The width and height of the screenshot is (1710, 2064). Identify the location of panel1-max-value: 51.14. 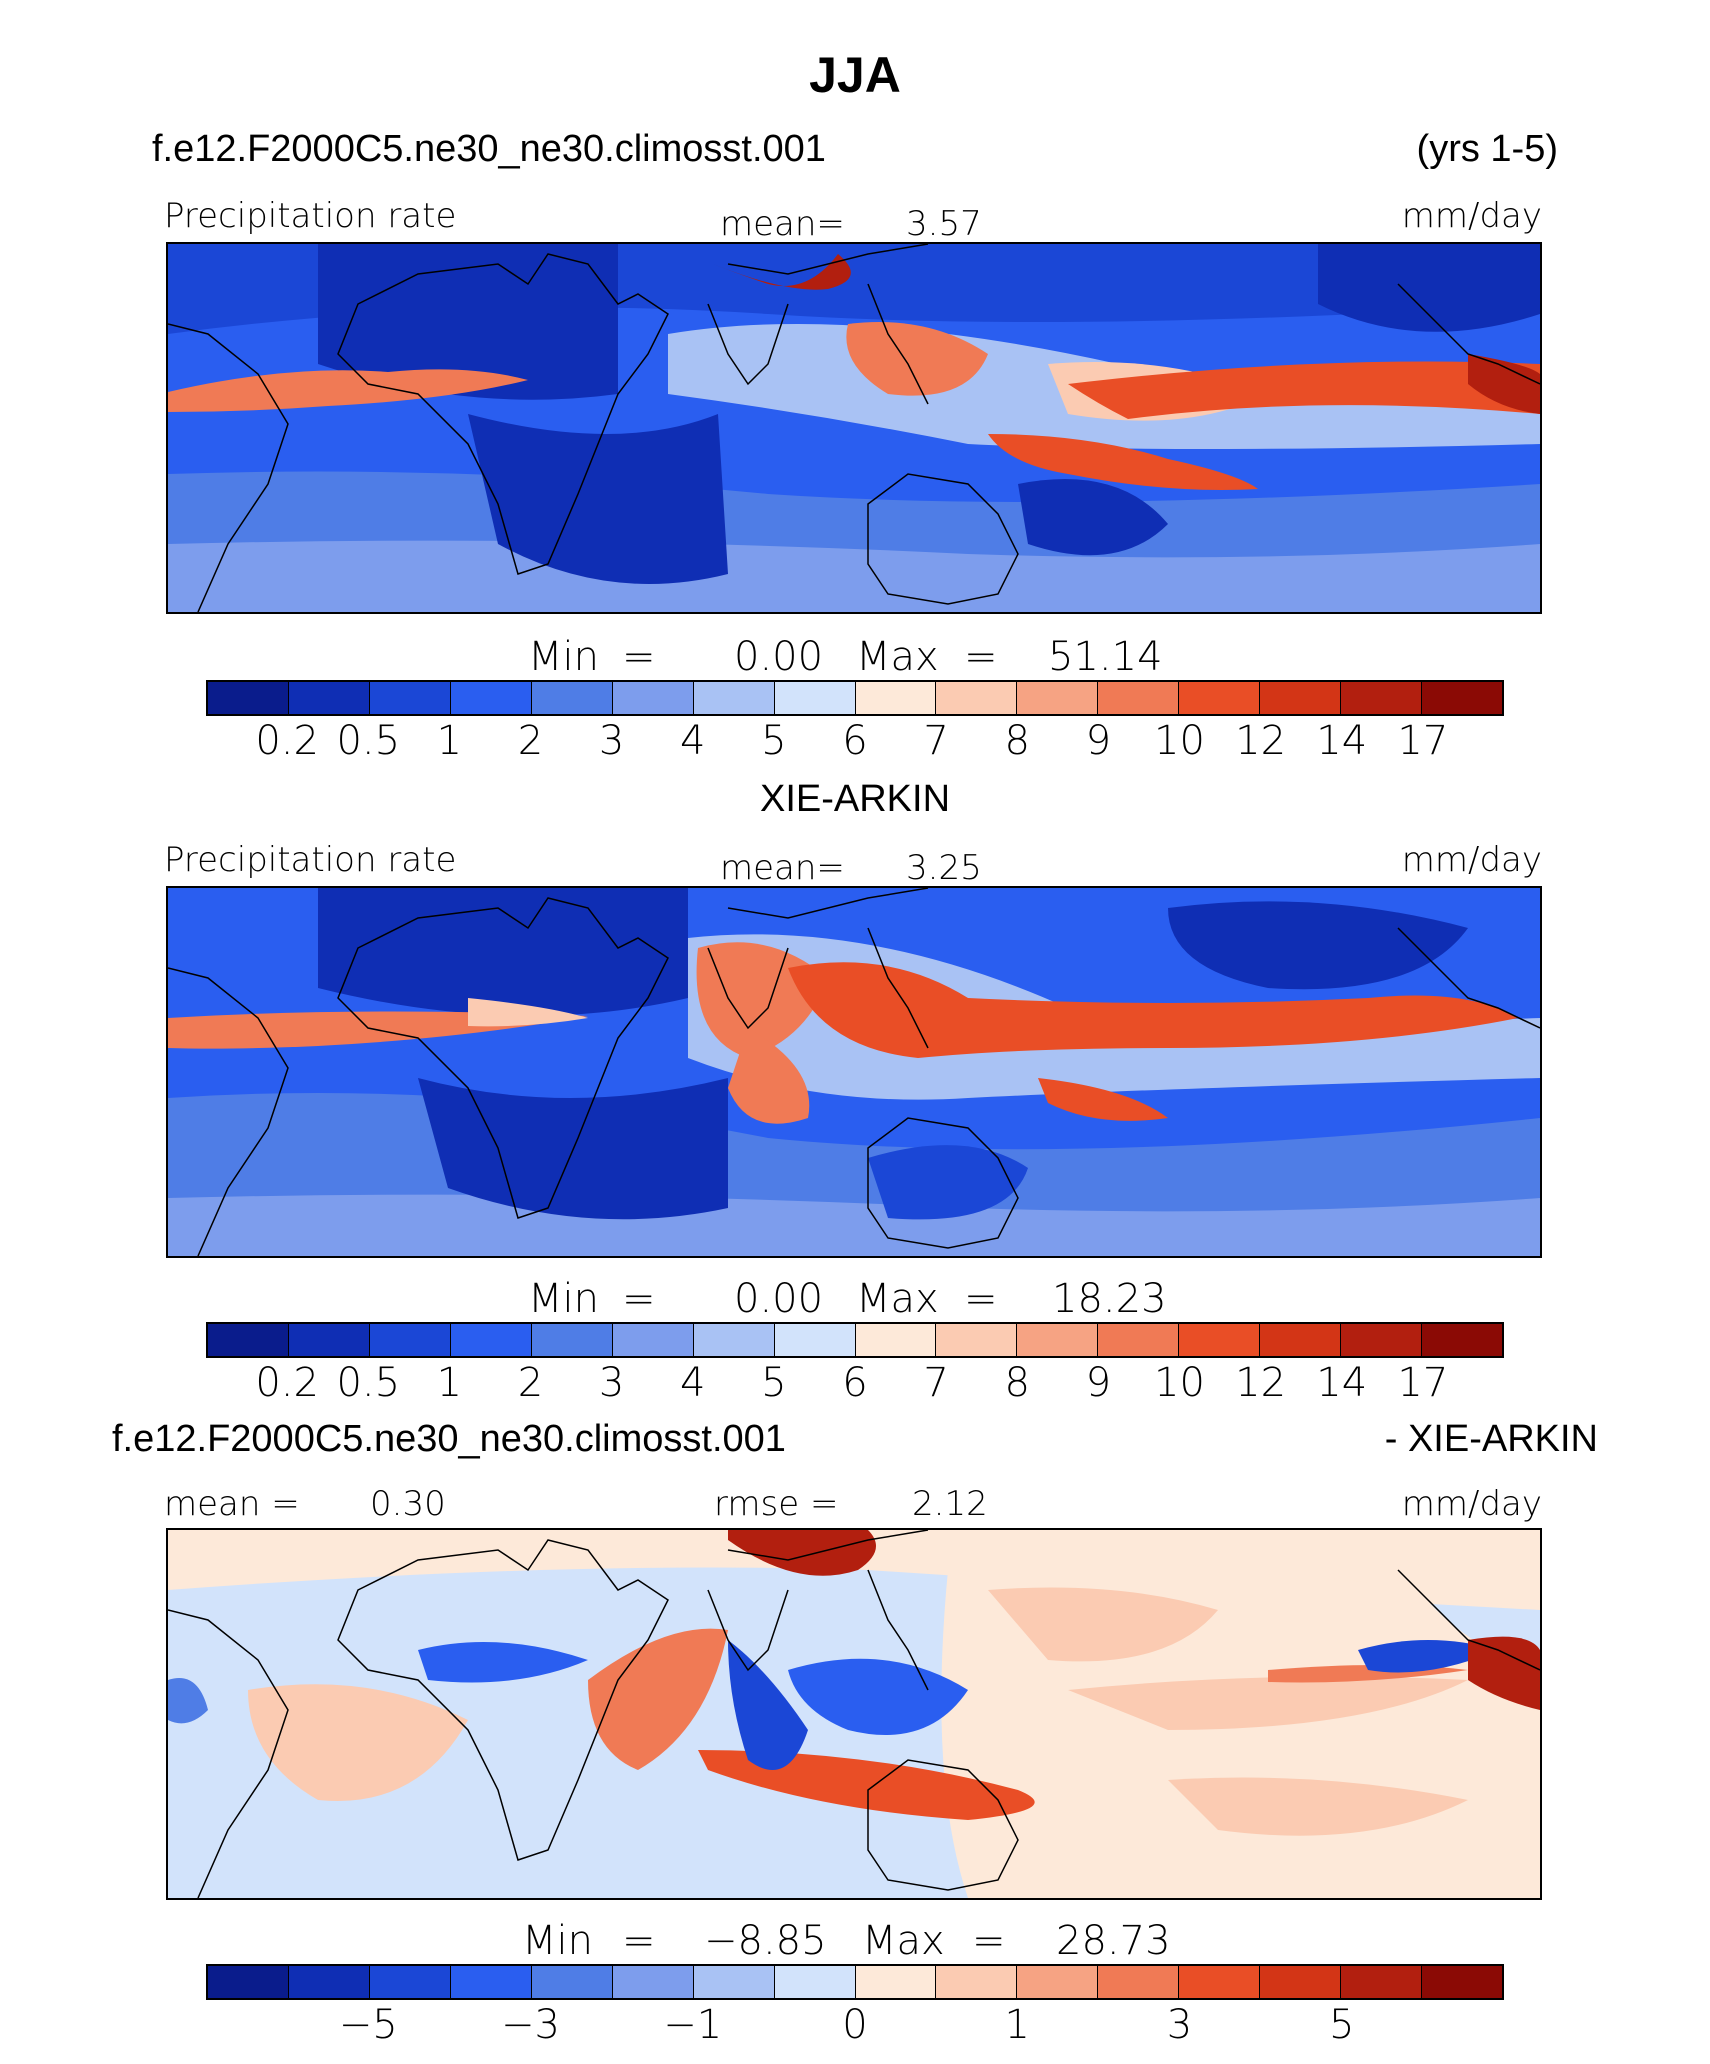
(1105, 657).